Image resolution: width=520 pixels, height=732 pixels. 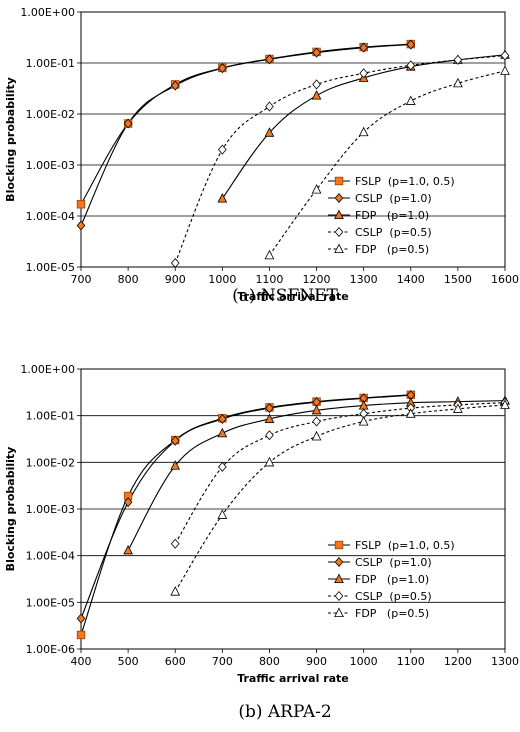 What do you see at coordinates (458, 279) in the screenshot?
I see `x-tick-label: 1500` at bounding box center [458, 279].